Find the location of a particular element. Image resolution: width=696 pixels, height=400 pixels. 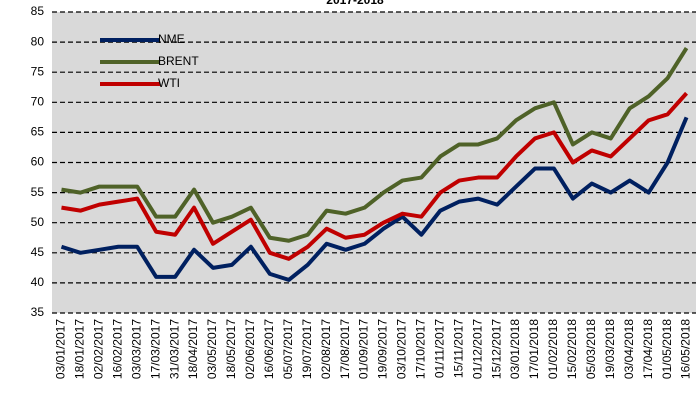

x-tick-label: 03/03/2017 is located at coordinates (136, 349).